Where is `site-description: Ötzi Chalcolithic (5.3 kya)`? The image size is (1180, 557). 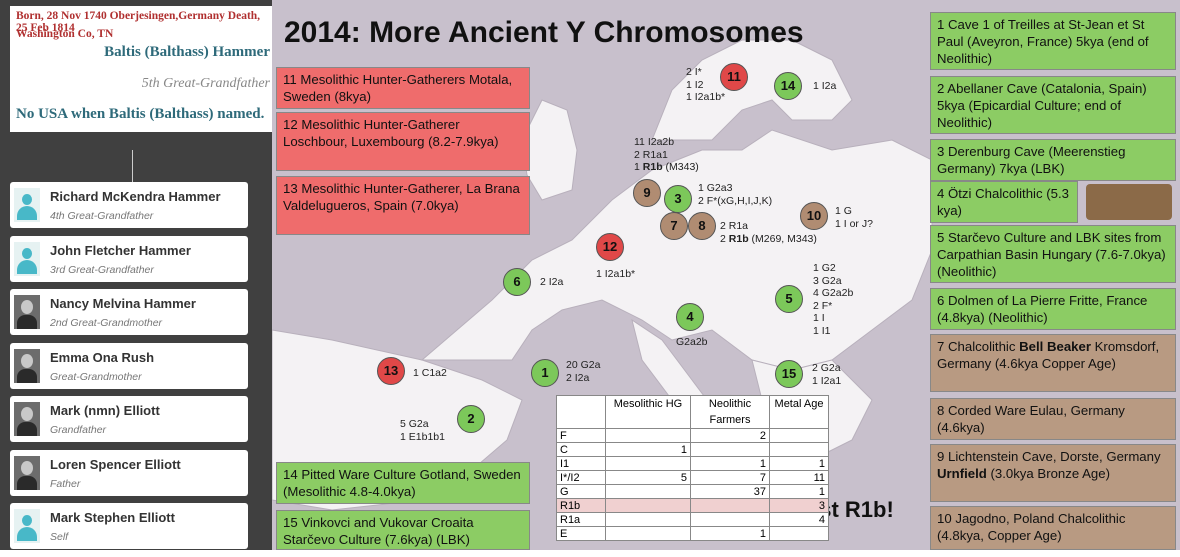 site-description: Ötzi Chalcolithic (5.3 kya) is located at coordinates (1003, 202).